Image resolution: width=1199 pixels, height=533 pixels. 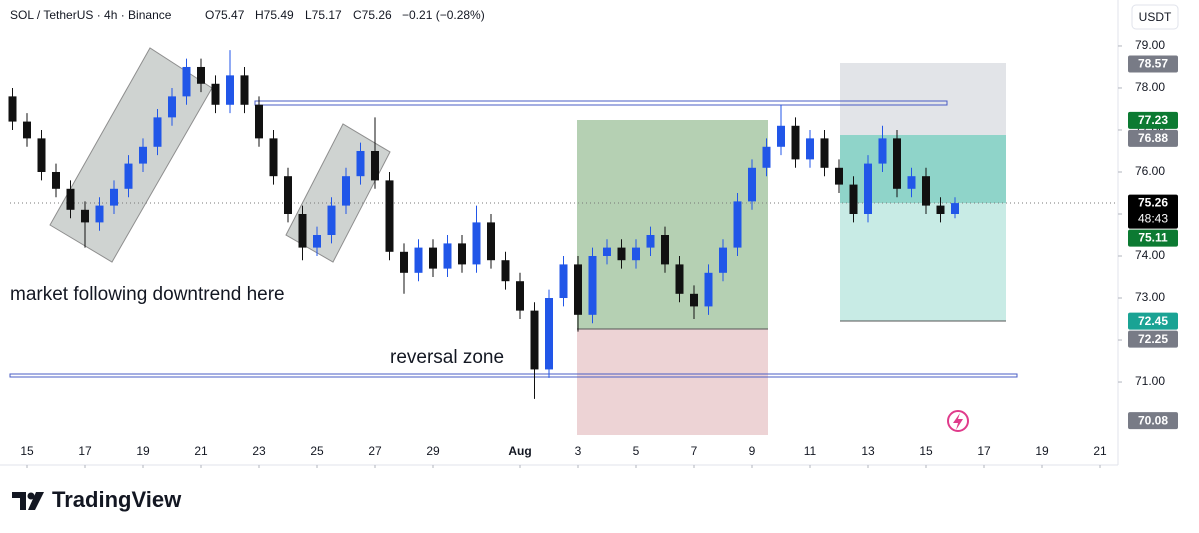 What do you see at coordinates (259, 451) in the screenshot?
I see `x-tick-label: 23` at bounding box center [259, 451].